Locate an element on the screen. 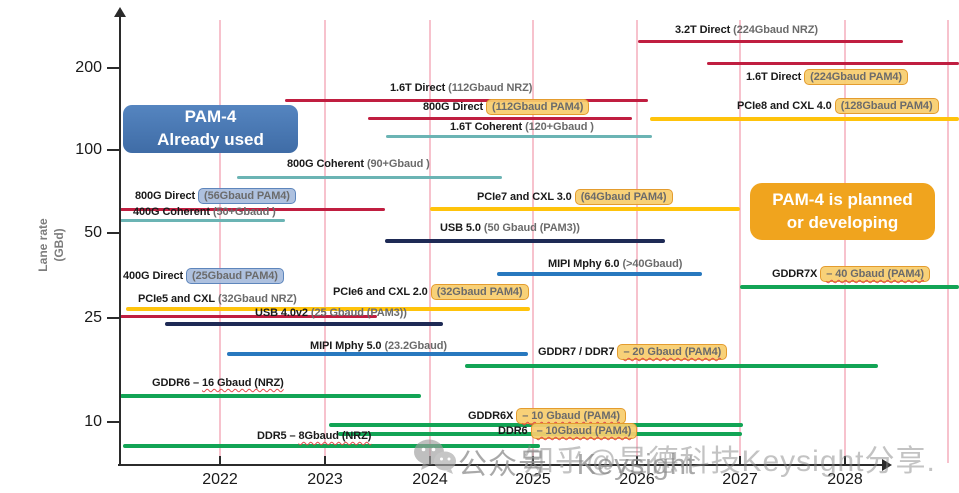 This screenshot has height=493, width=959. bar-line-3-2t-direct is located at coordinates (770, 41).